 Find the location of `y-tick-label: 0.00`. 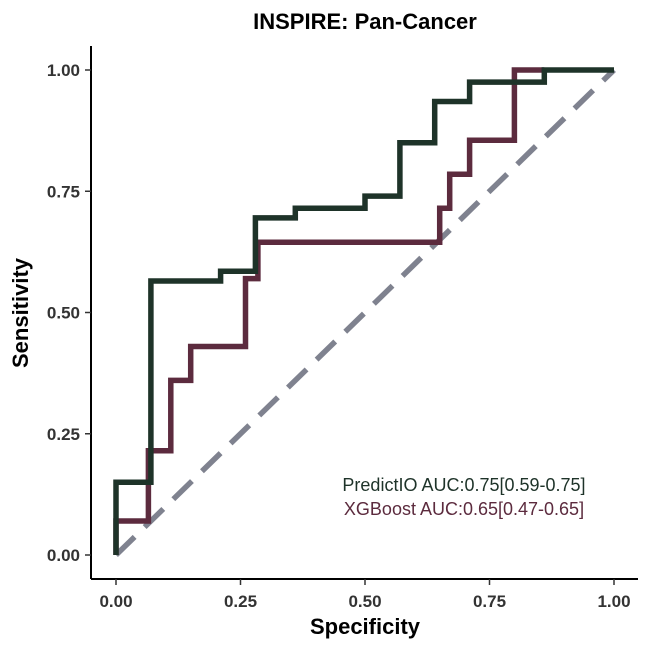

y-tick-label: 0.00 is located at coordinates (63, 555).